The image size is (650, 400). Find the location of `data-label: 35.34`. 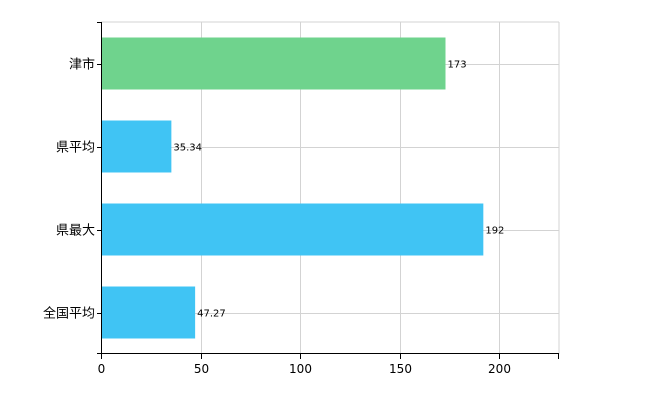

data-label: 35.34 is located at coordinates (187, 148).